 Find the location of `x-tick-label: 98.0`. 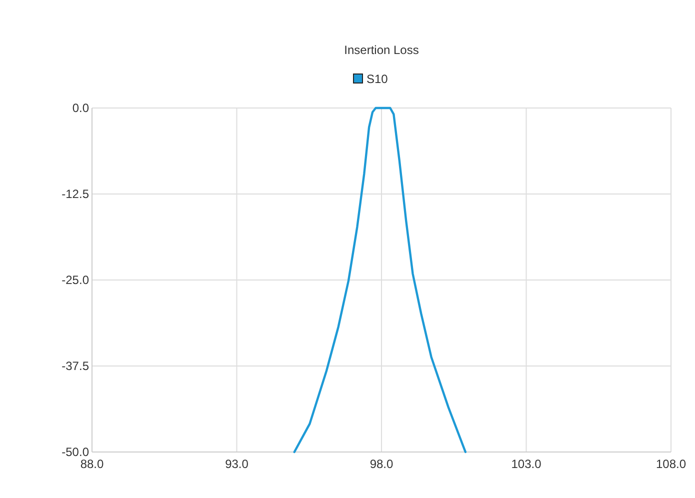

x-tick-label: 98.0 is located at coordinates (382, 464).